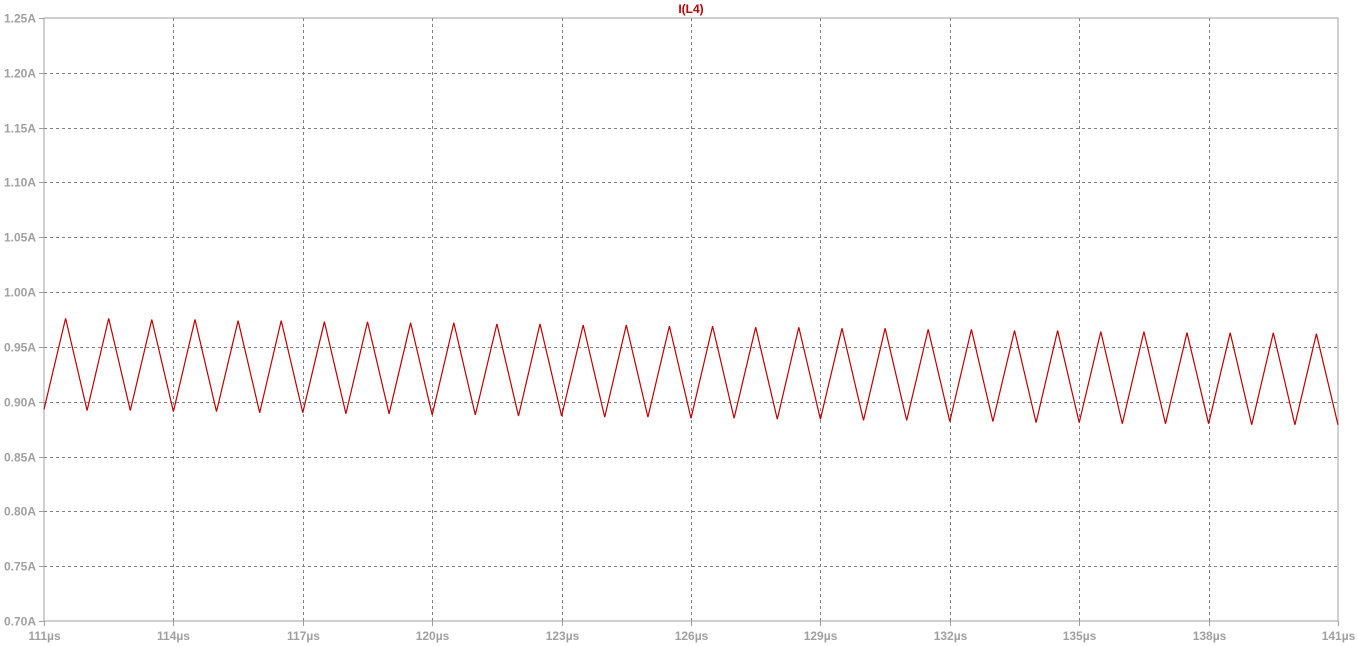  What do you see at coordinates (20, 238) in the screenshot?
I see `y-tick-label: 1.05A` at bounding box center [20, 238].